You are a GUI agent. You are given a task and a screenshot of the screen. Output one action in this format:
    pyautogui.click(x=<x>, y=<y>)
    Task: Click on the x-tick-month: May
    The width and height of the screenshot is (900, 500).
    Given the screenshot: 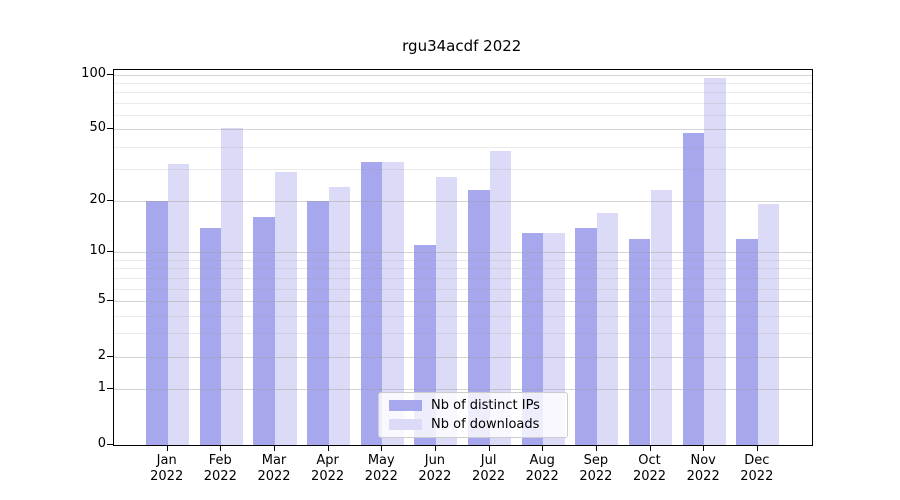 What is the action you would take?
    pyautogui.click(x=381, y=460)
    